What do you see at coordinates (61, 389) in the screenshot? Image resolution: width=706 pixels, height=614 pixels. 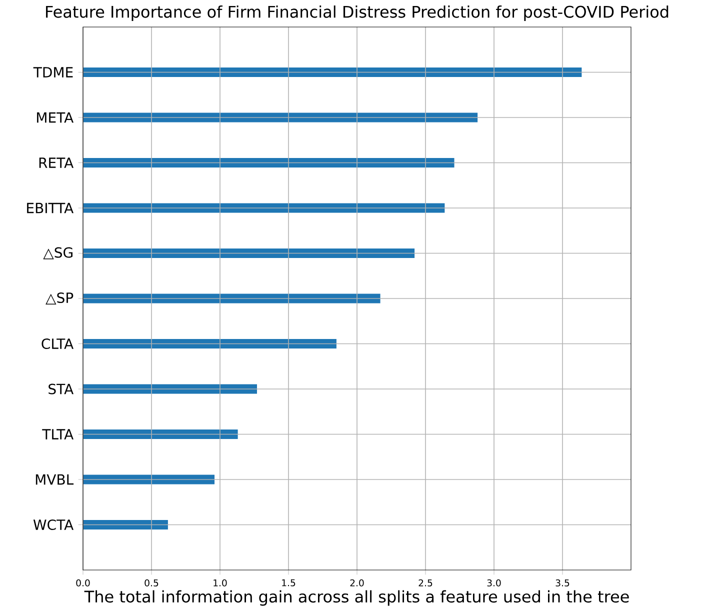 I see `y-tick-label: STA` at bounding box center [61, 389].